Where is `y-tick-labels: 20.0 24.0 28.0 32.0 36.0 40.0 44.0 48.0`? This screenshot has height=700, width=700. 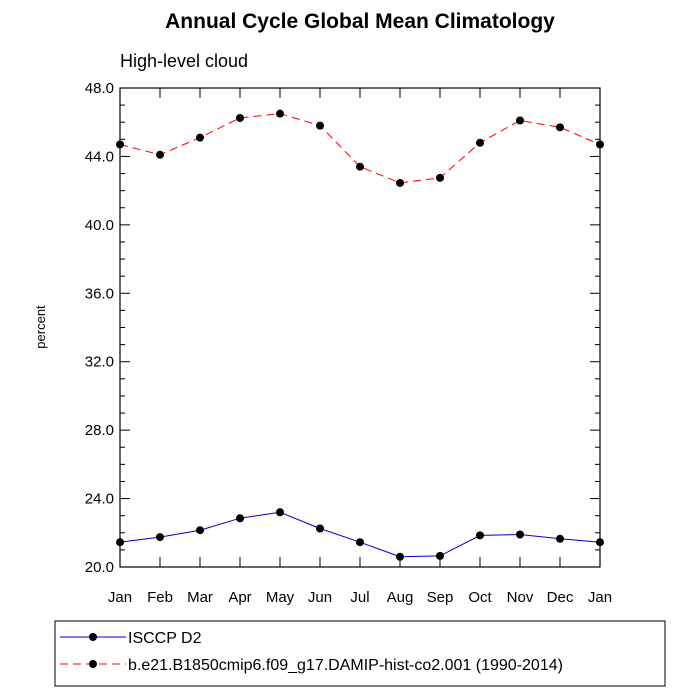 y-tick-labels: 20.0 24.0 28.0 32.0 36.0 40.0 44.0 48.0 is located at coordinates (99, 328).